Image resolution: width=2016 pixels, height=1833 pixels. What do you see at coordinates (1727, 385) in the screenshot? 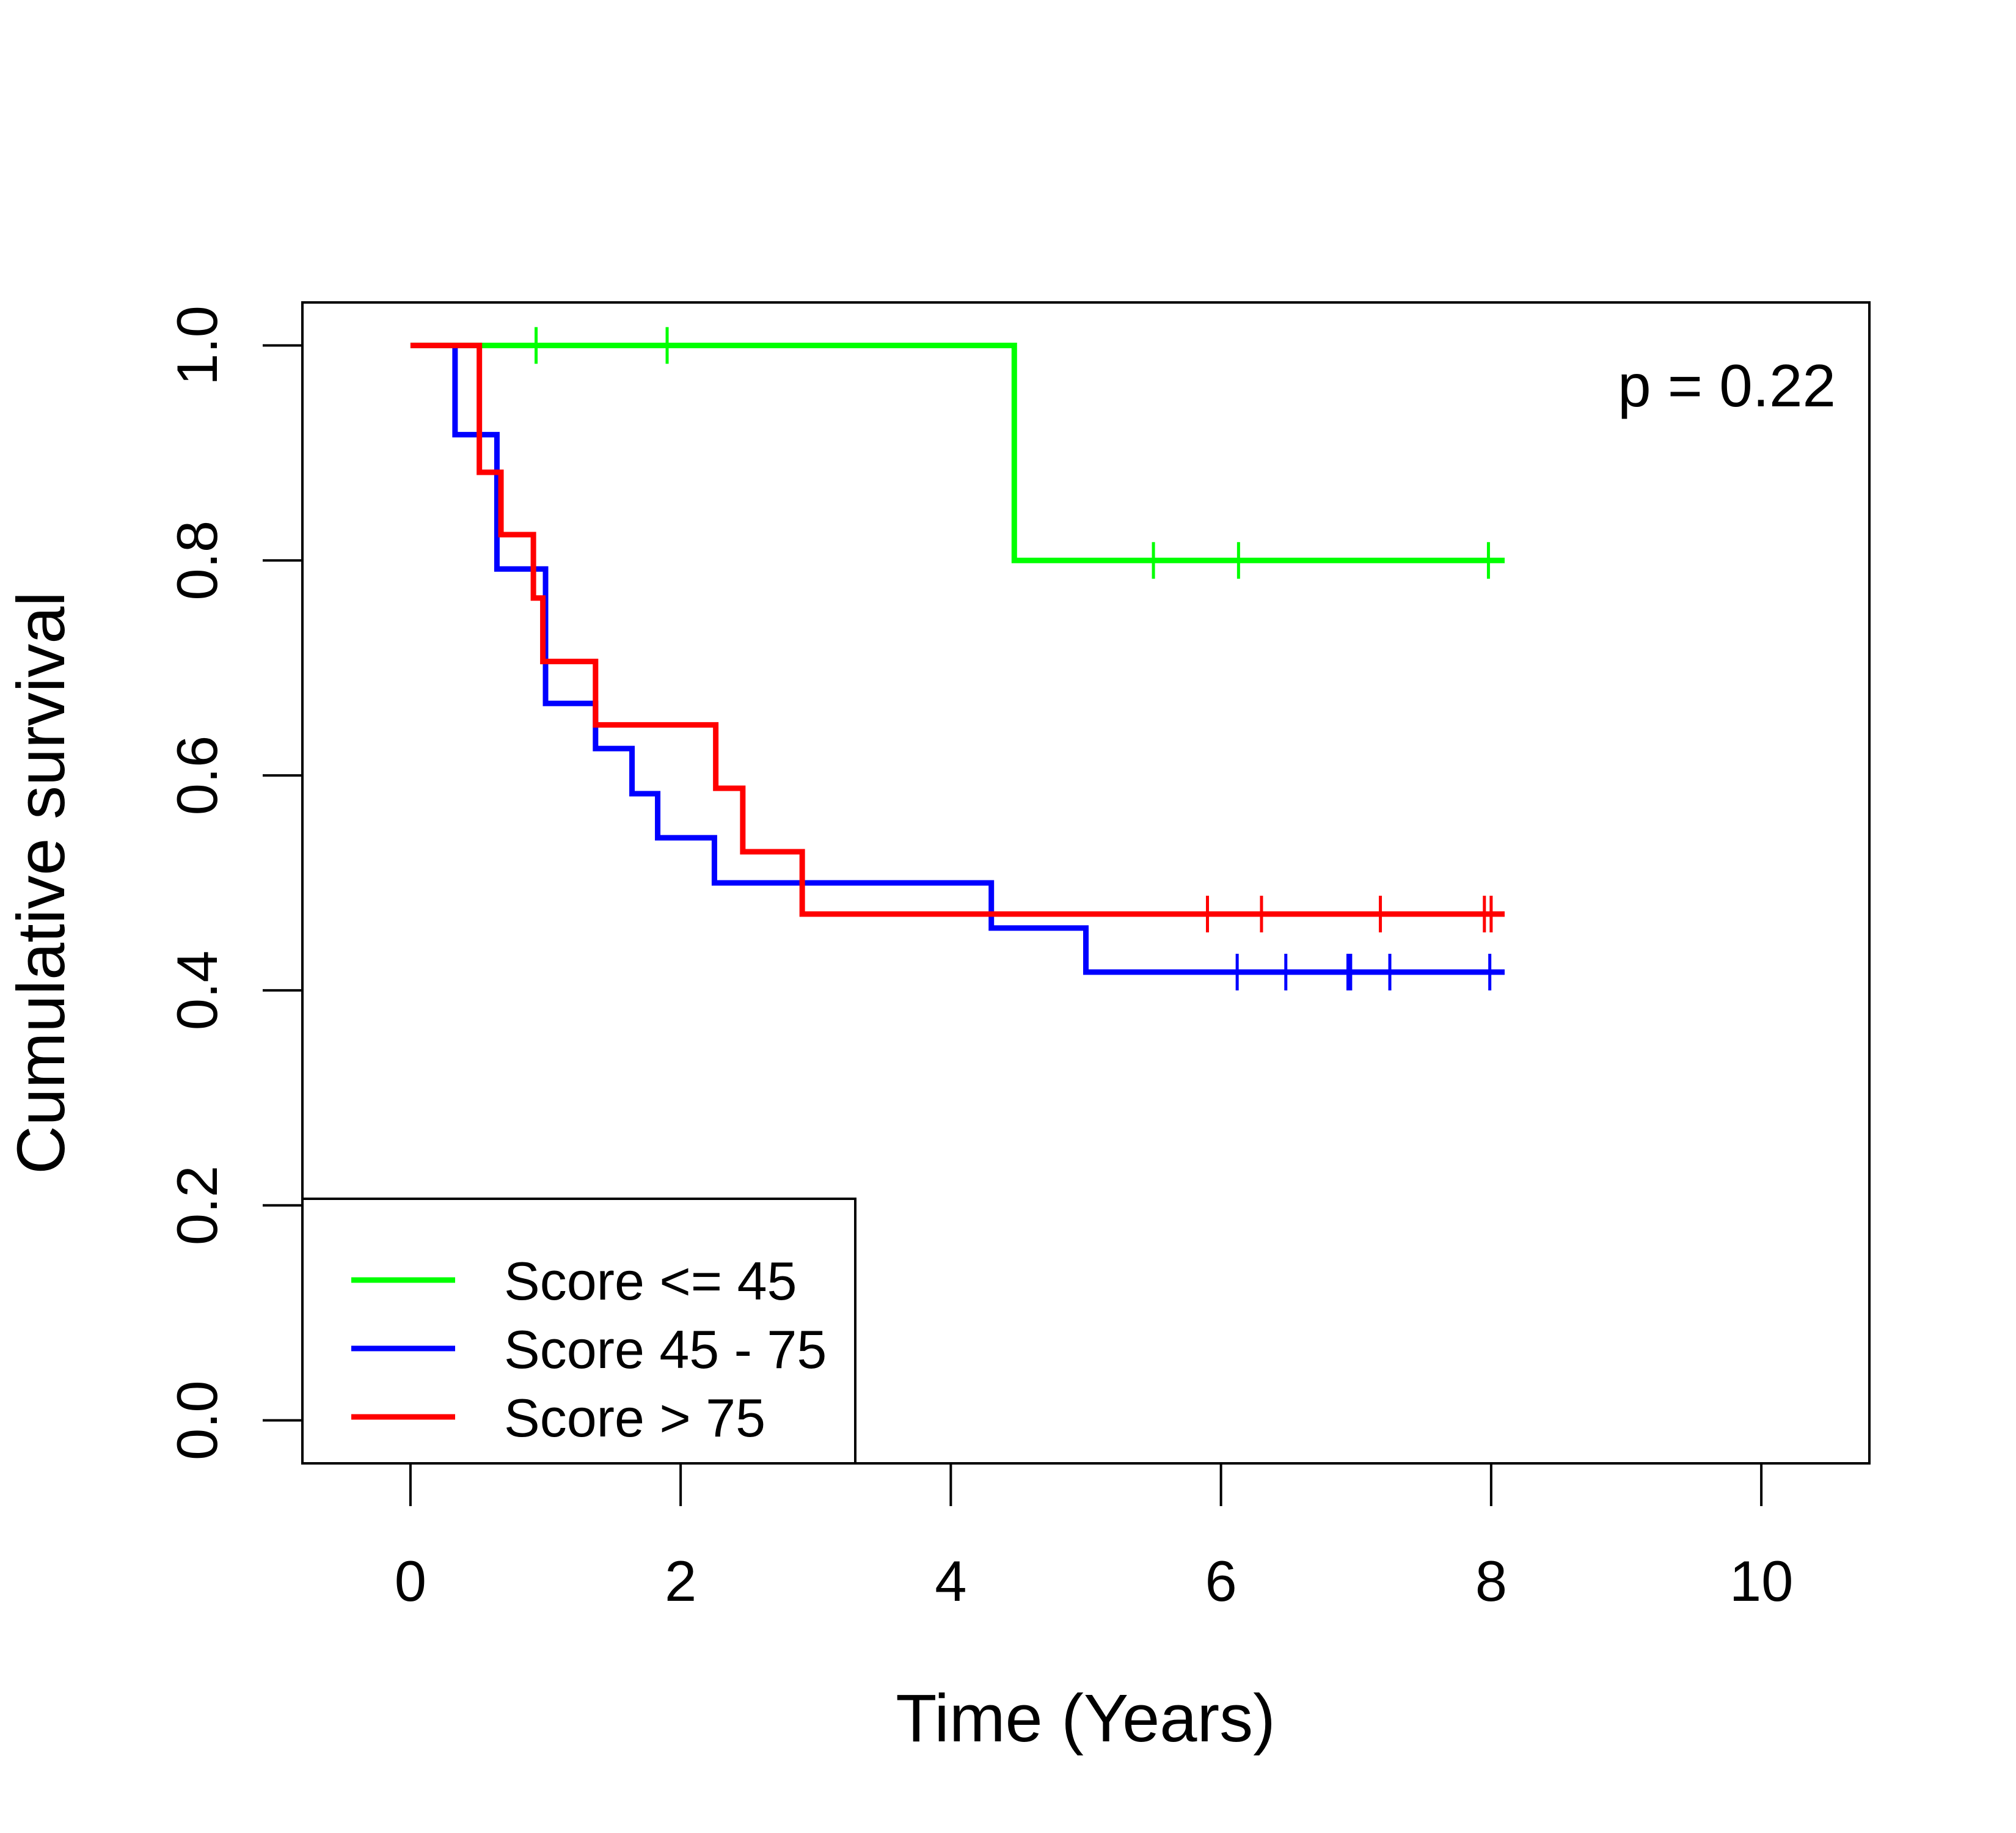
I see `p-value-annotation: p = 0.22` at bounding box center [1727, 385].